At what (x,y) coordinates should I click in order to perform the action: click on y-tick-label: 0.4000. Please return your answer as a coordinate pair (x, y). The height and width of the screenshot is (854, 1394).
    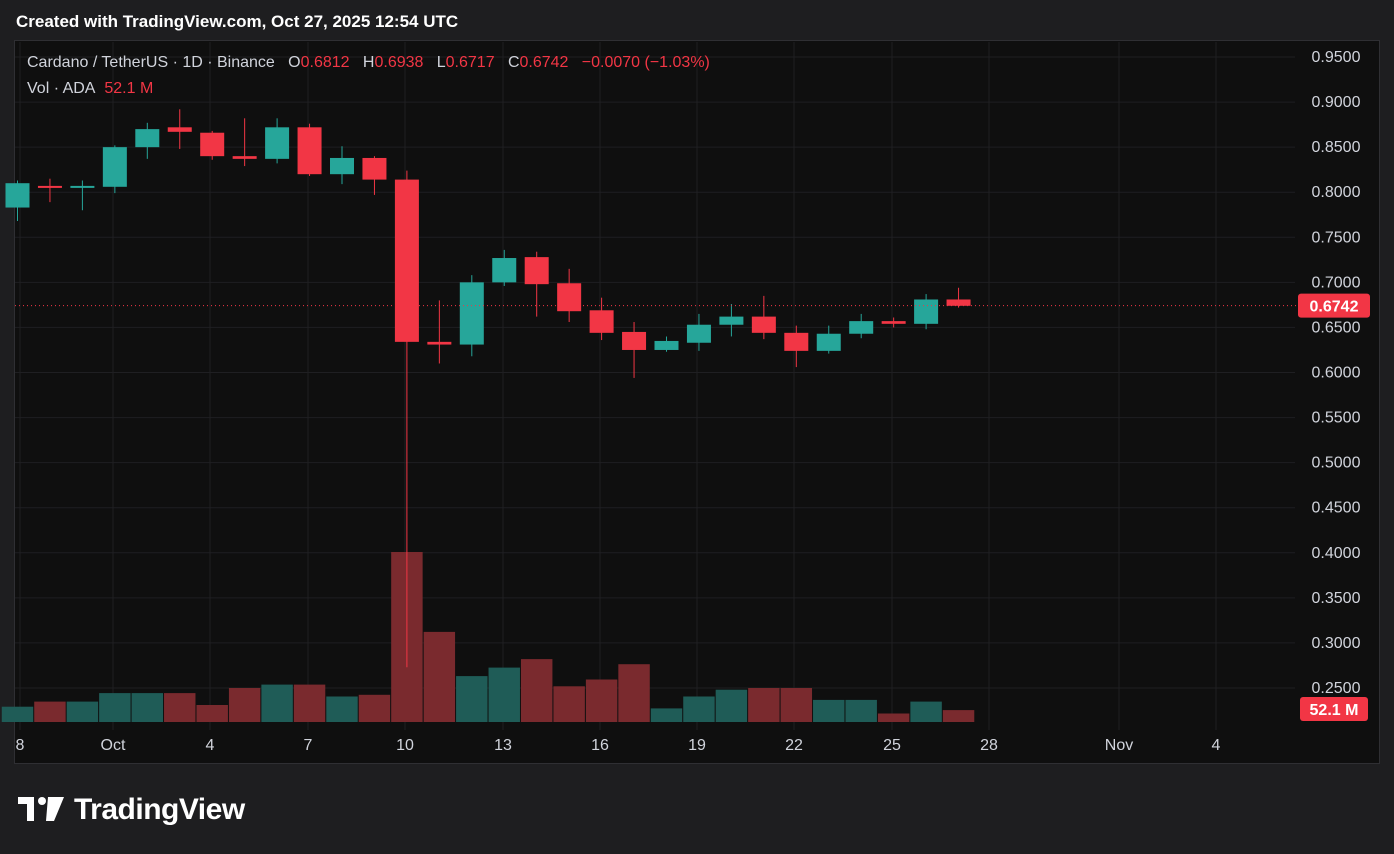
    Looking at the image, I should click on (1336, 553).